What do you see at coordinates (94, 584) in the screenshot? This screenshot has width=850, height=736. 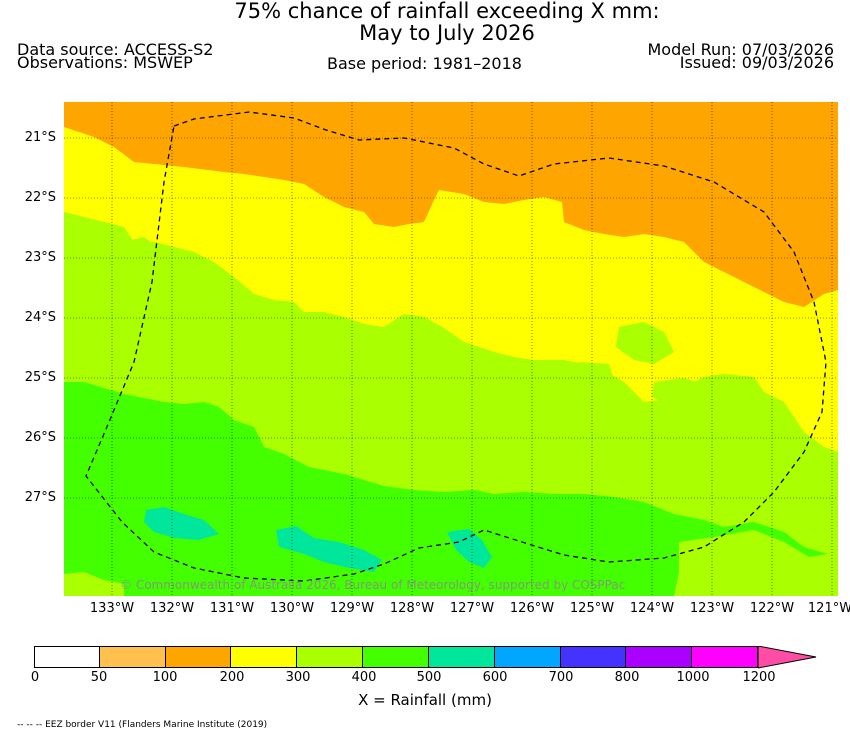 I see `zone-300-400-sw` at bounding box center [94, 584].